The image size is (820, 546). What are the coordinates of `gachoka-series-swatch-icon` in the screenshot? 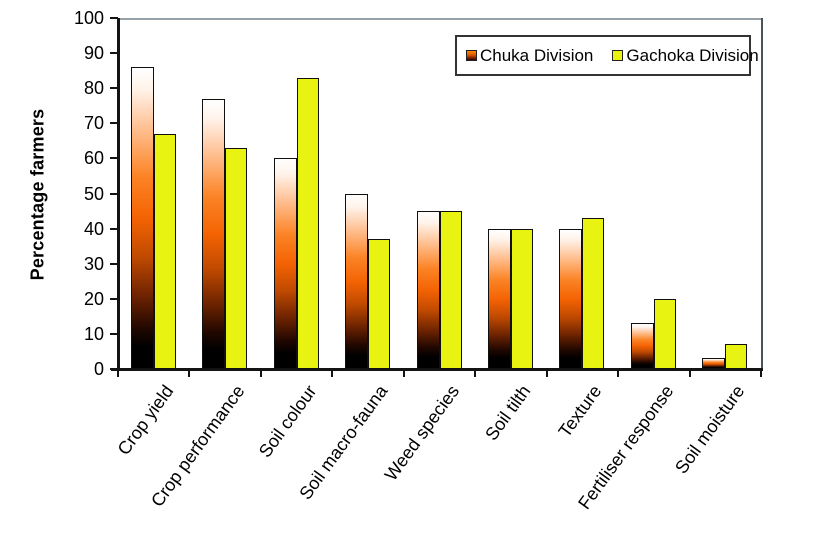 It's located at (618, 55).